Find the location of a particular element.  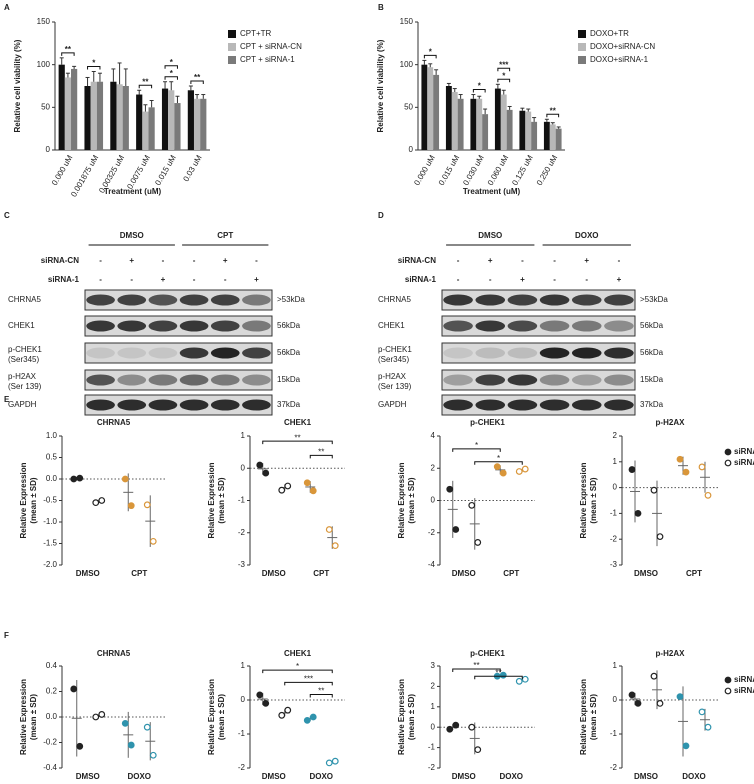

x-tick-label: 0.015 uM is located at coordinates (165, 170).